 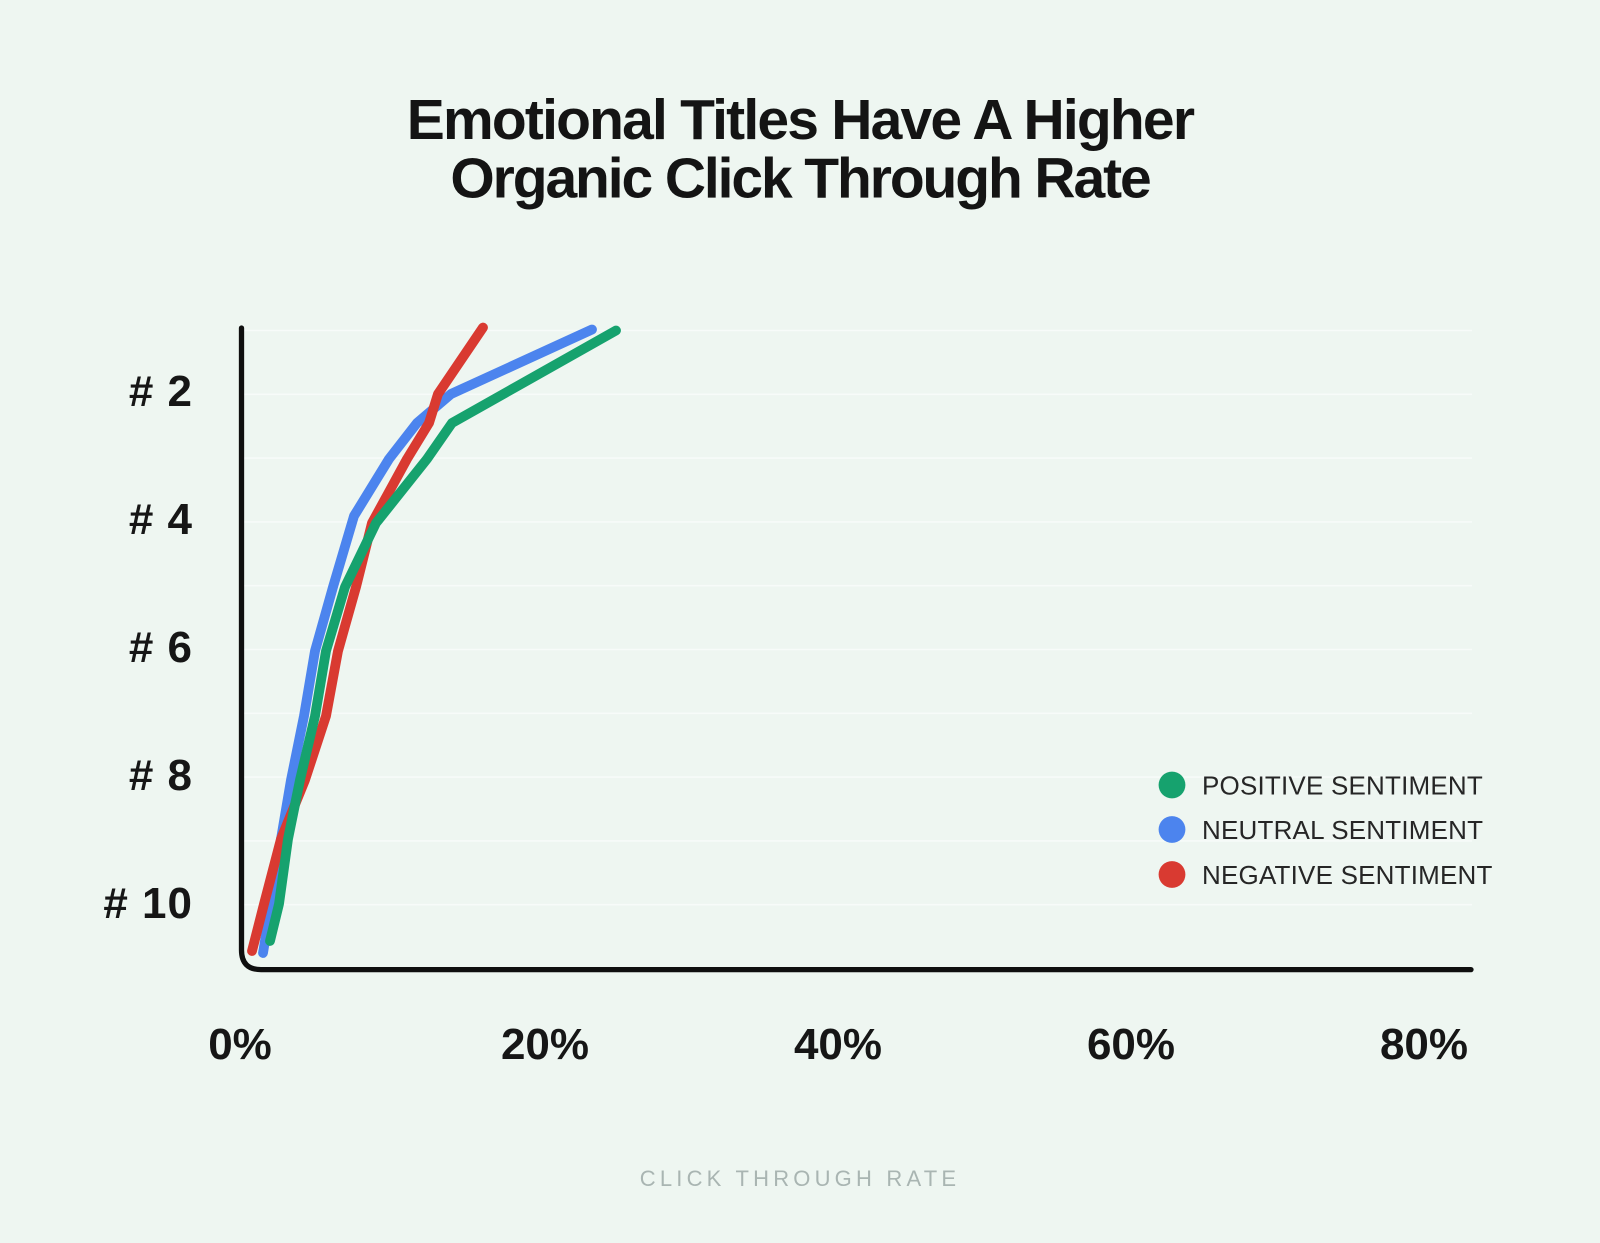 I want to click on svg-text: # 2, so click(x=161, y=391).